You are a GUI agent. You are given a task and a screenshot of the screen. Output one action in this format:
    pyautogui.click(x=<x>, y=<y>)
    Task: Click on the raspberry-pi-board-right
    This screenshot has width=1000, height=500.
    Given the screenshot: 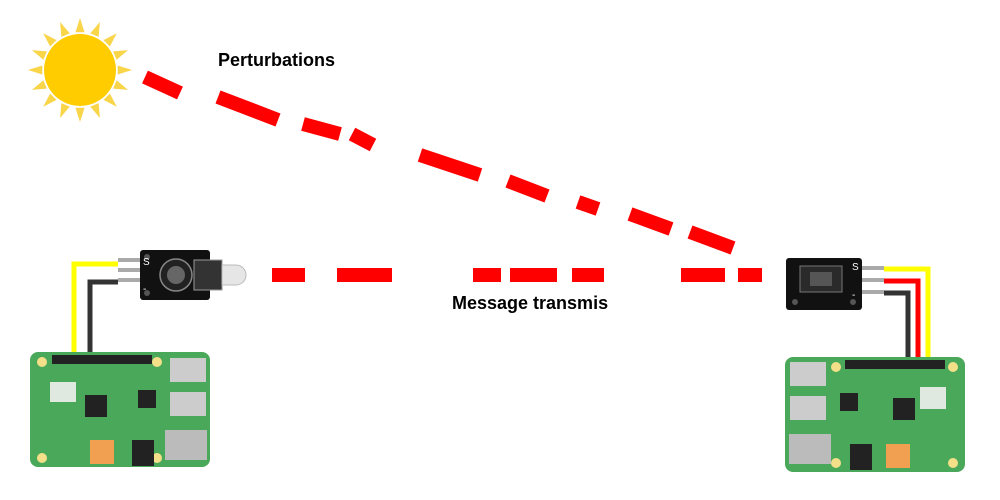 What is the action you would take?
    pyautogui.click(x=875, y=414)
    